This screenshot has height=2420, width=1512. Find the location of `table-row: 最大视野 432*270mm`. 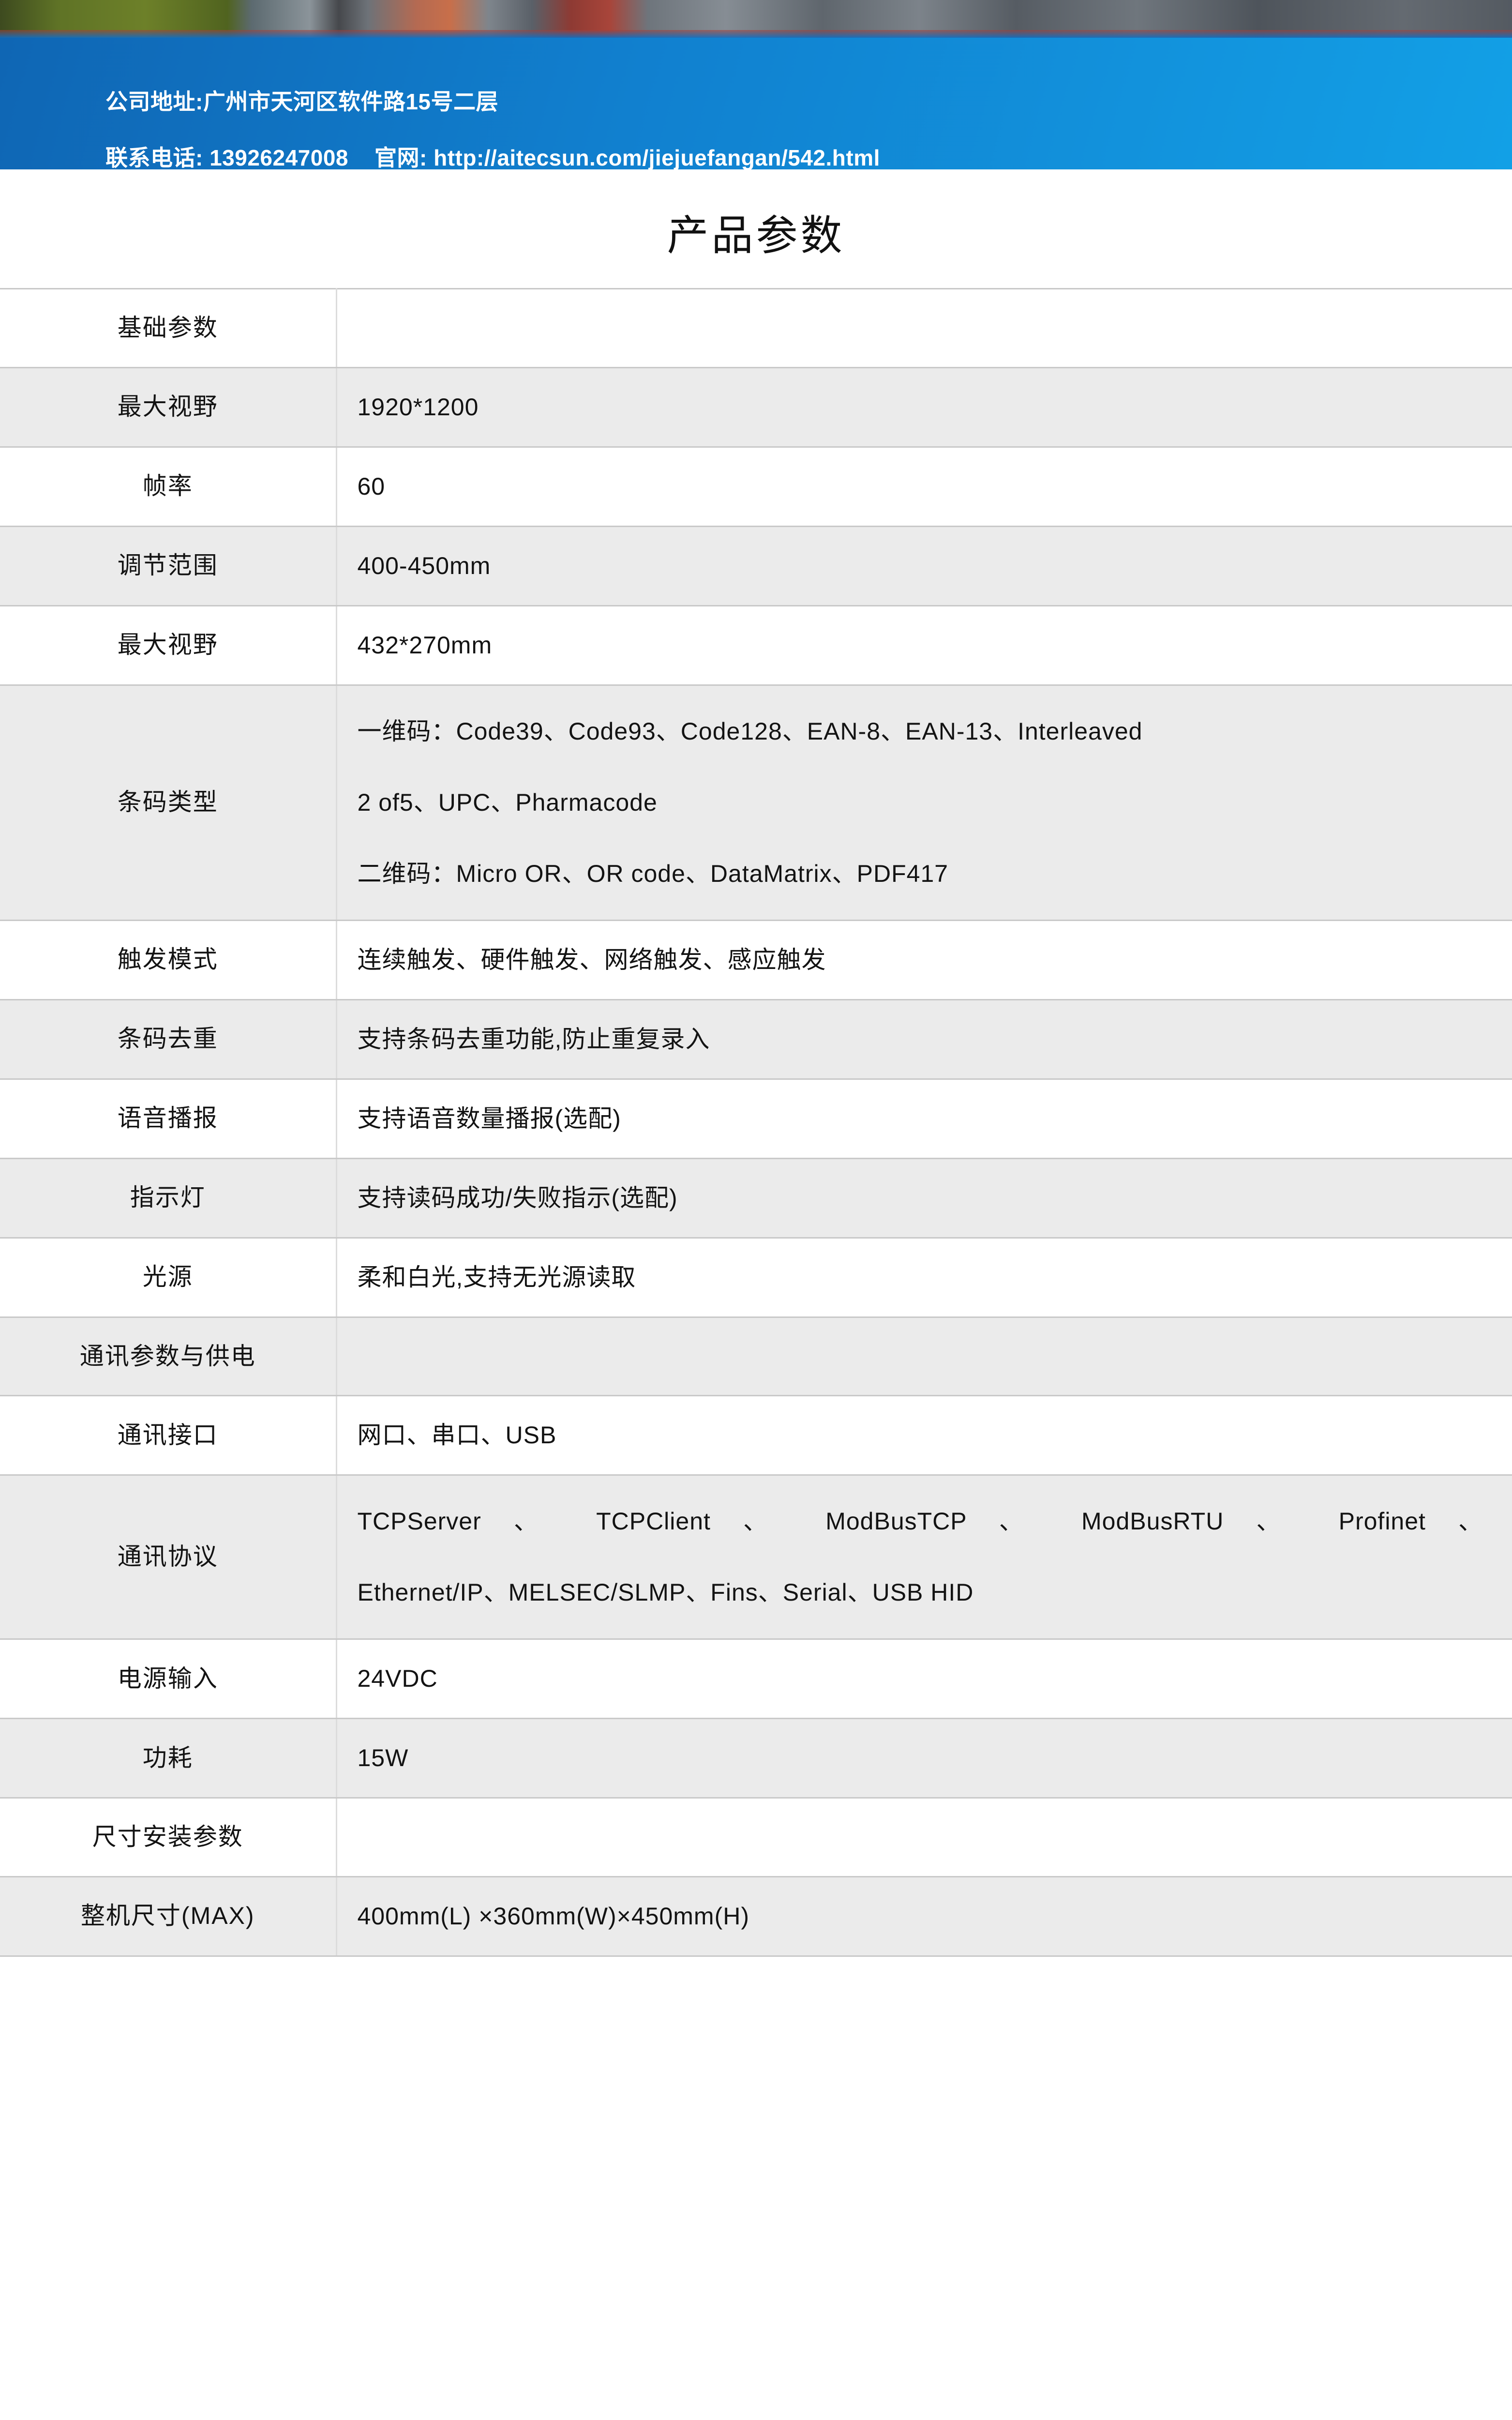

table-row: 最大视野 432*270mm is located at coordinates (756, 645).